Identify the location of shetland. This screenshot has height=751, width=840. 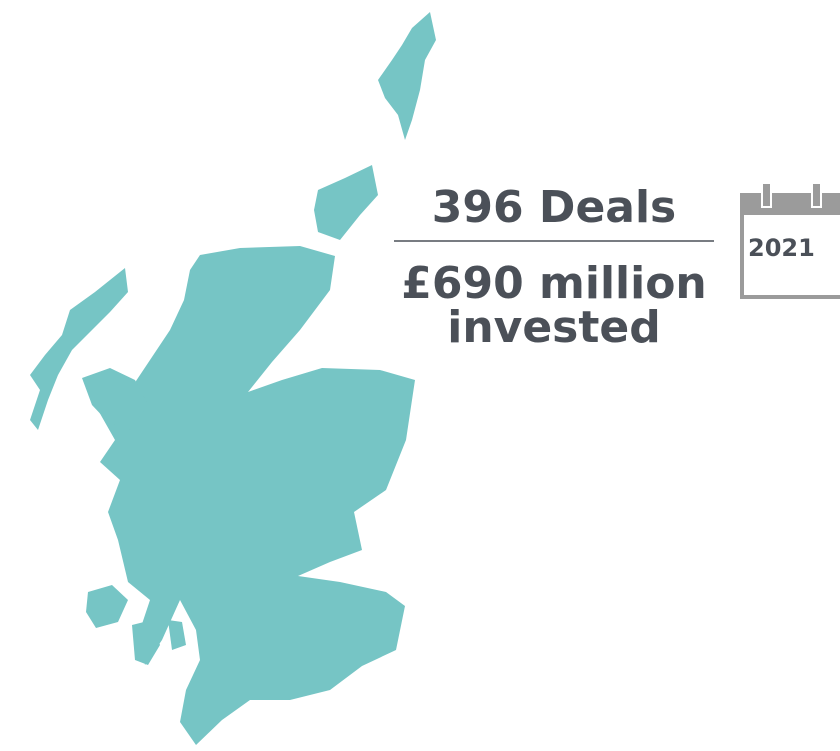
(407, 76).